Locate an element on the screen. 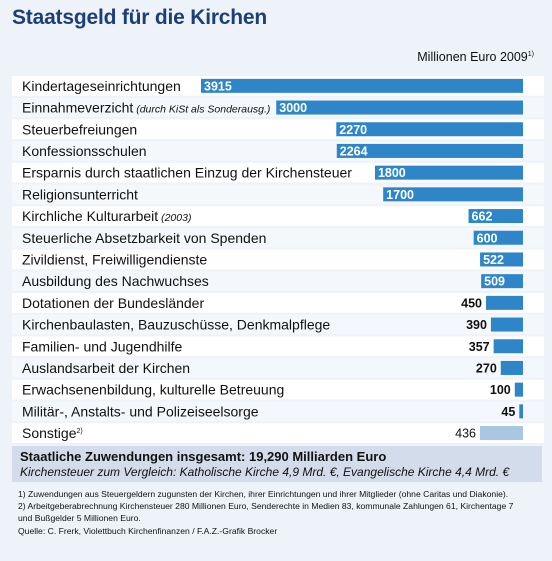 The width and height of the screenshot is (552, 561). unit-text: Millionen Euro 2009 is located at coordinates (472, 57).